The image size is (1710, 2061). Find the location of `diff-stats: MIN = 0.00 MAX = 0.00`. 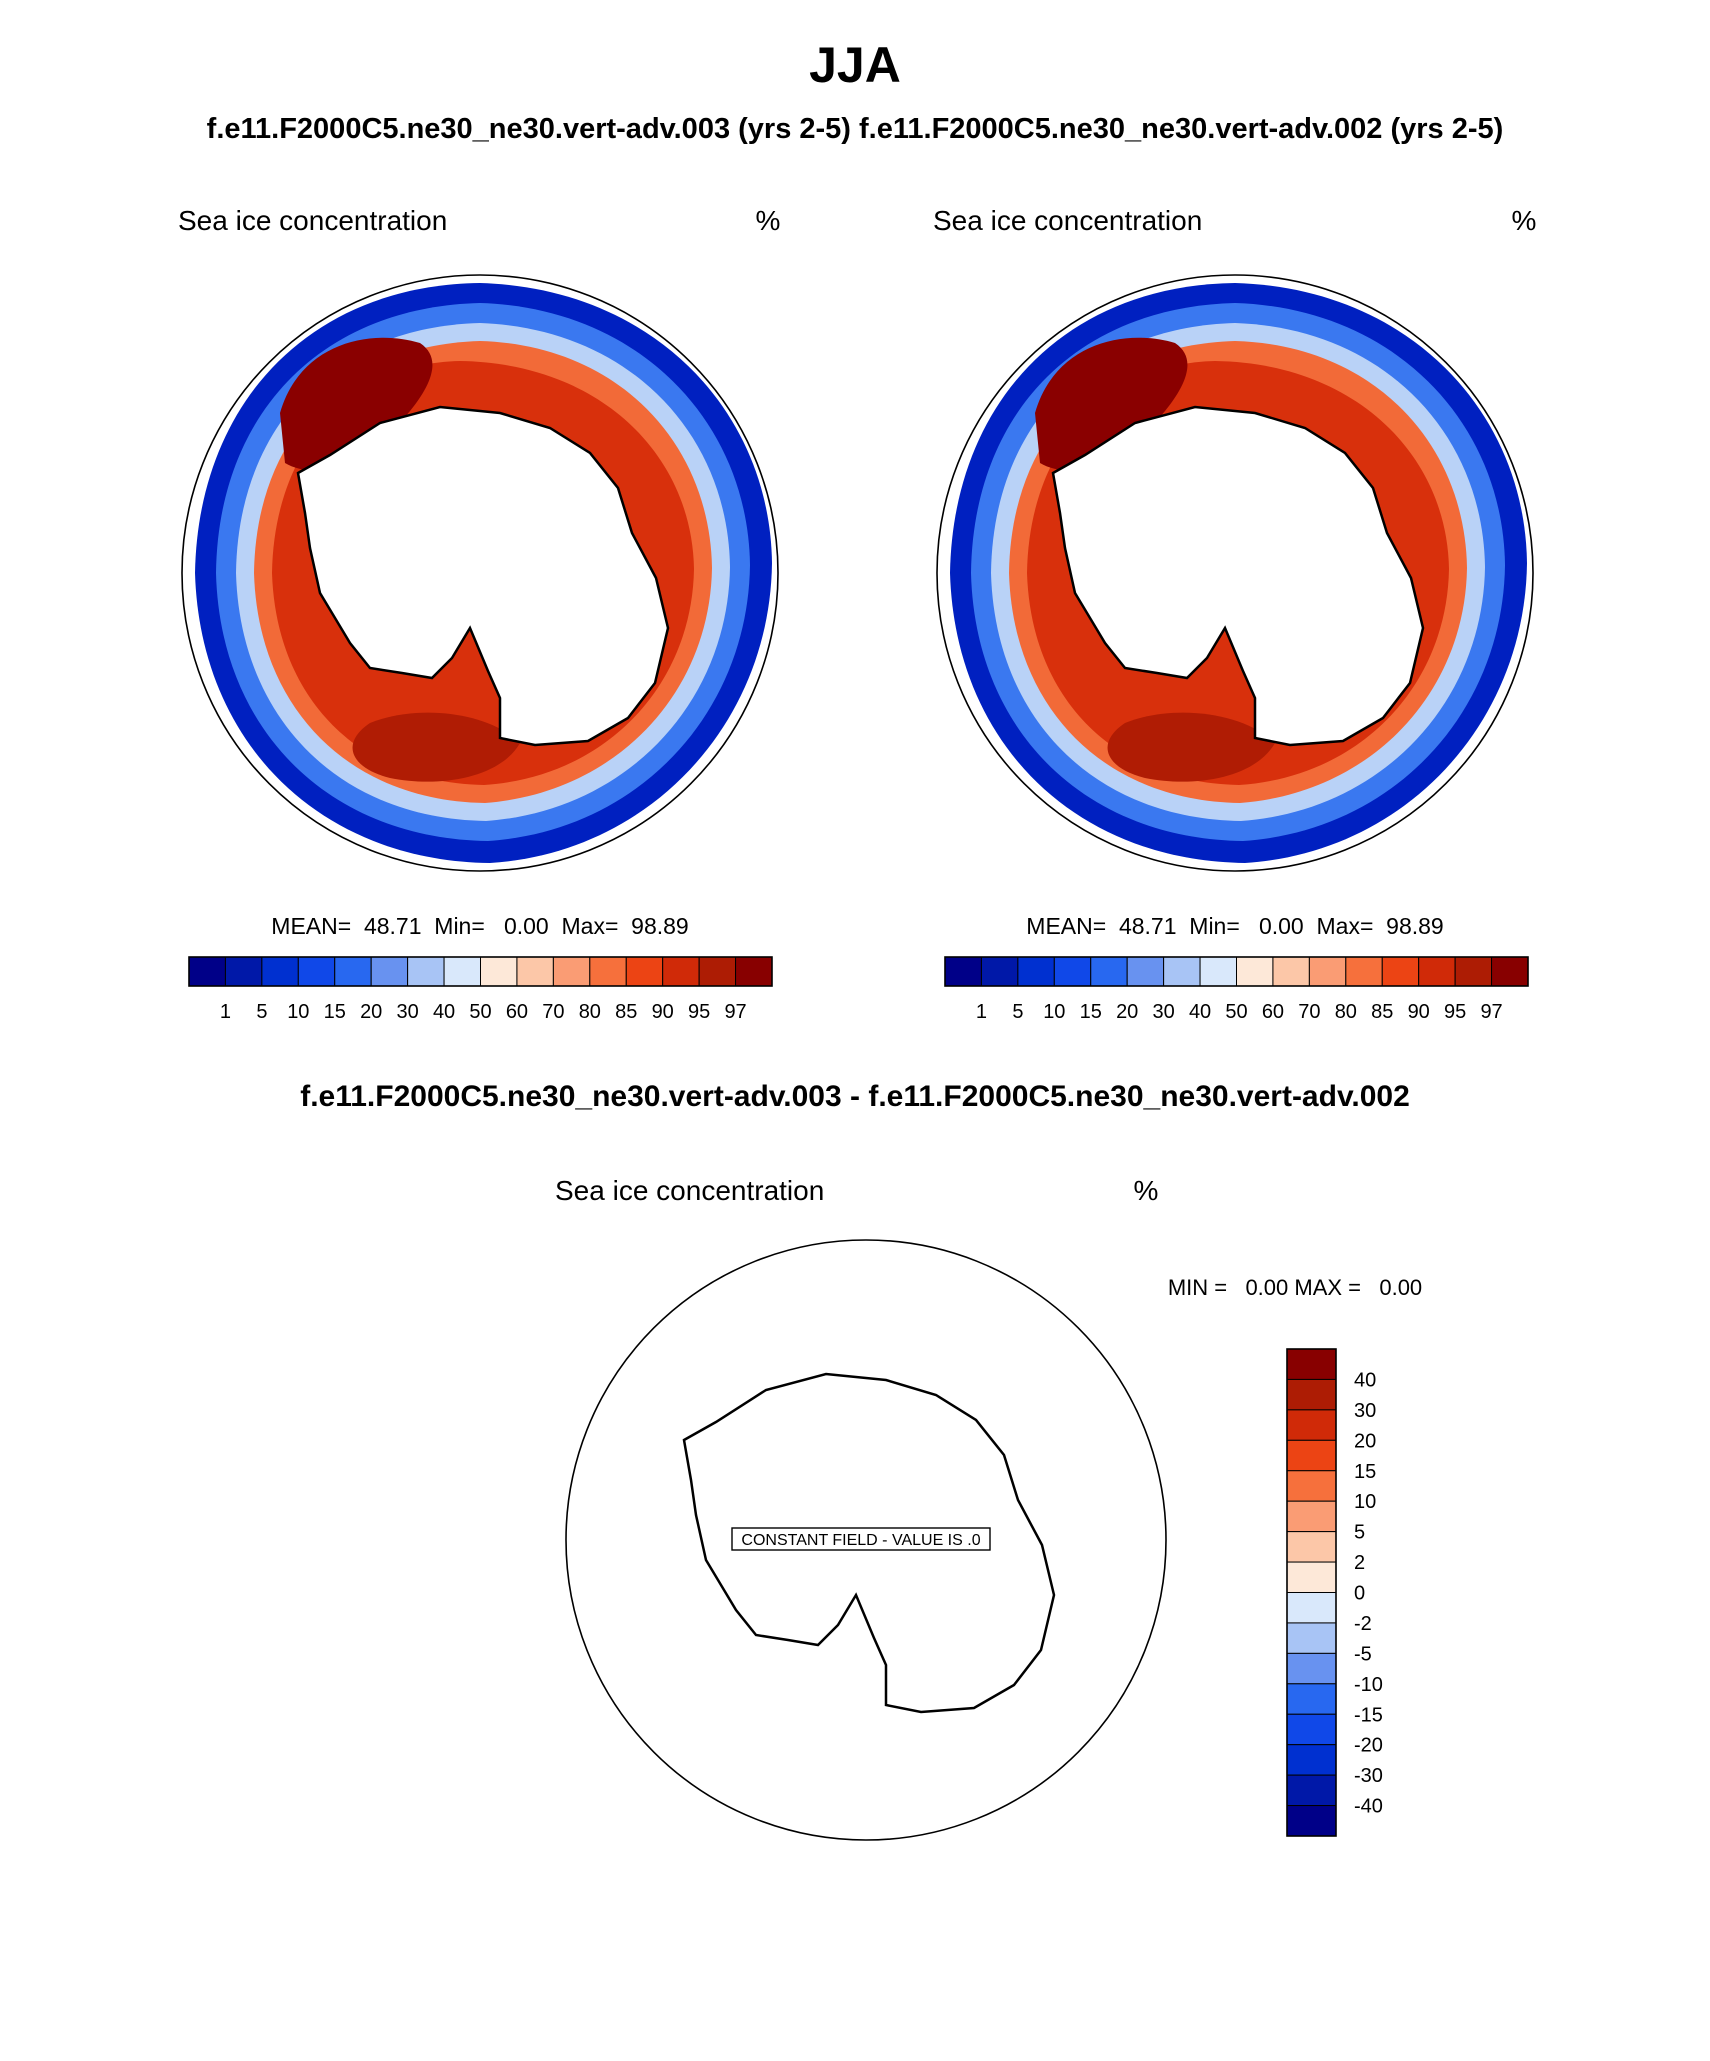

diff-stats: MIN = 0.00 MAX = 0.00 is located at coordinates (1295, 1287).